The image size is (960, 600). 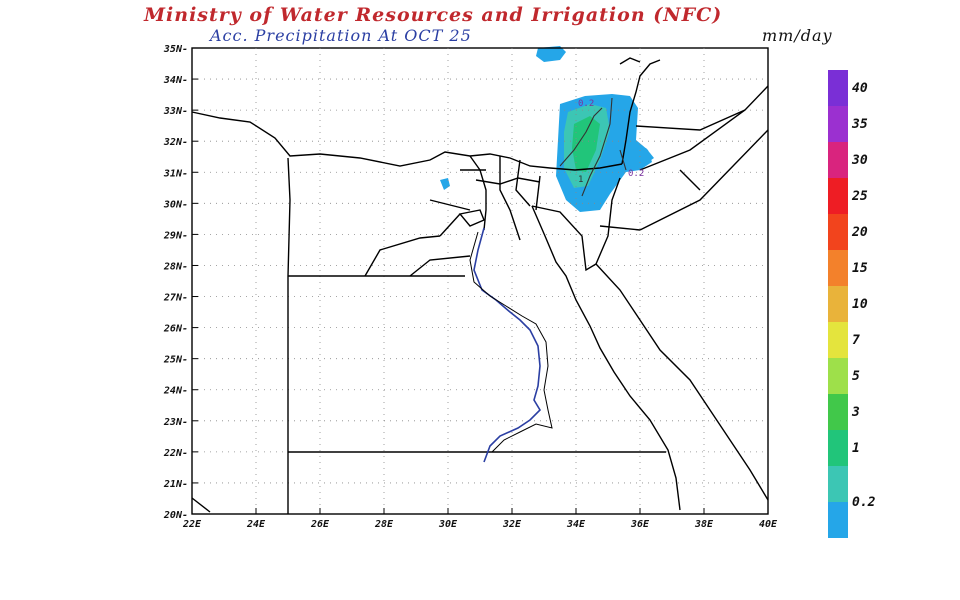 I want to click on chart-subtitle: Acc. Precipitation At OCT 25, so click(x=341, y=35).